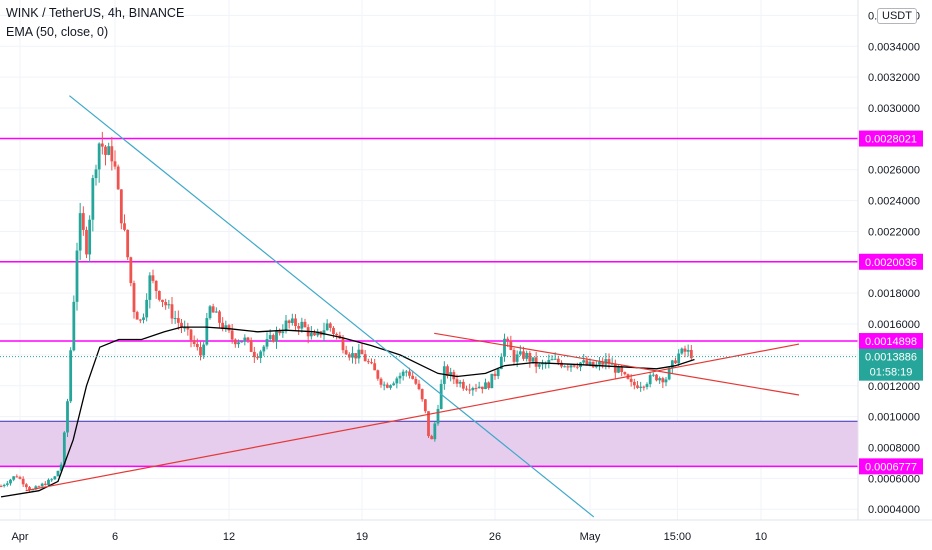 This screenshot has width=932, height=550. Describe the element at coordinates (761, 537) in the screenshot. I see `x-tick-label: 10` at that location.